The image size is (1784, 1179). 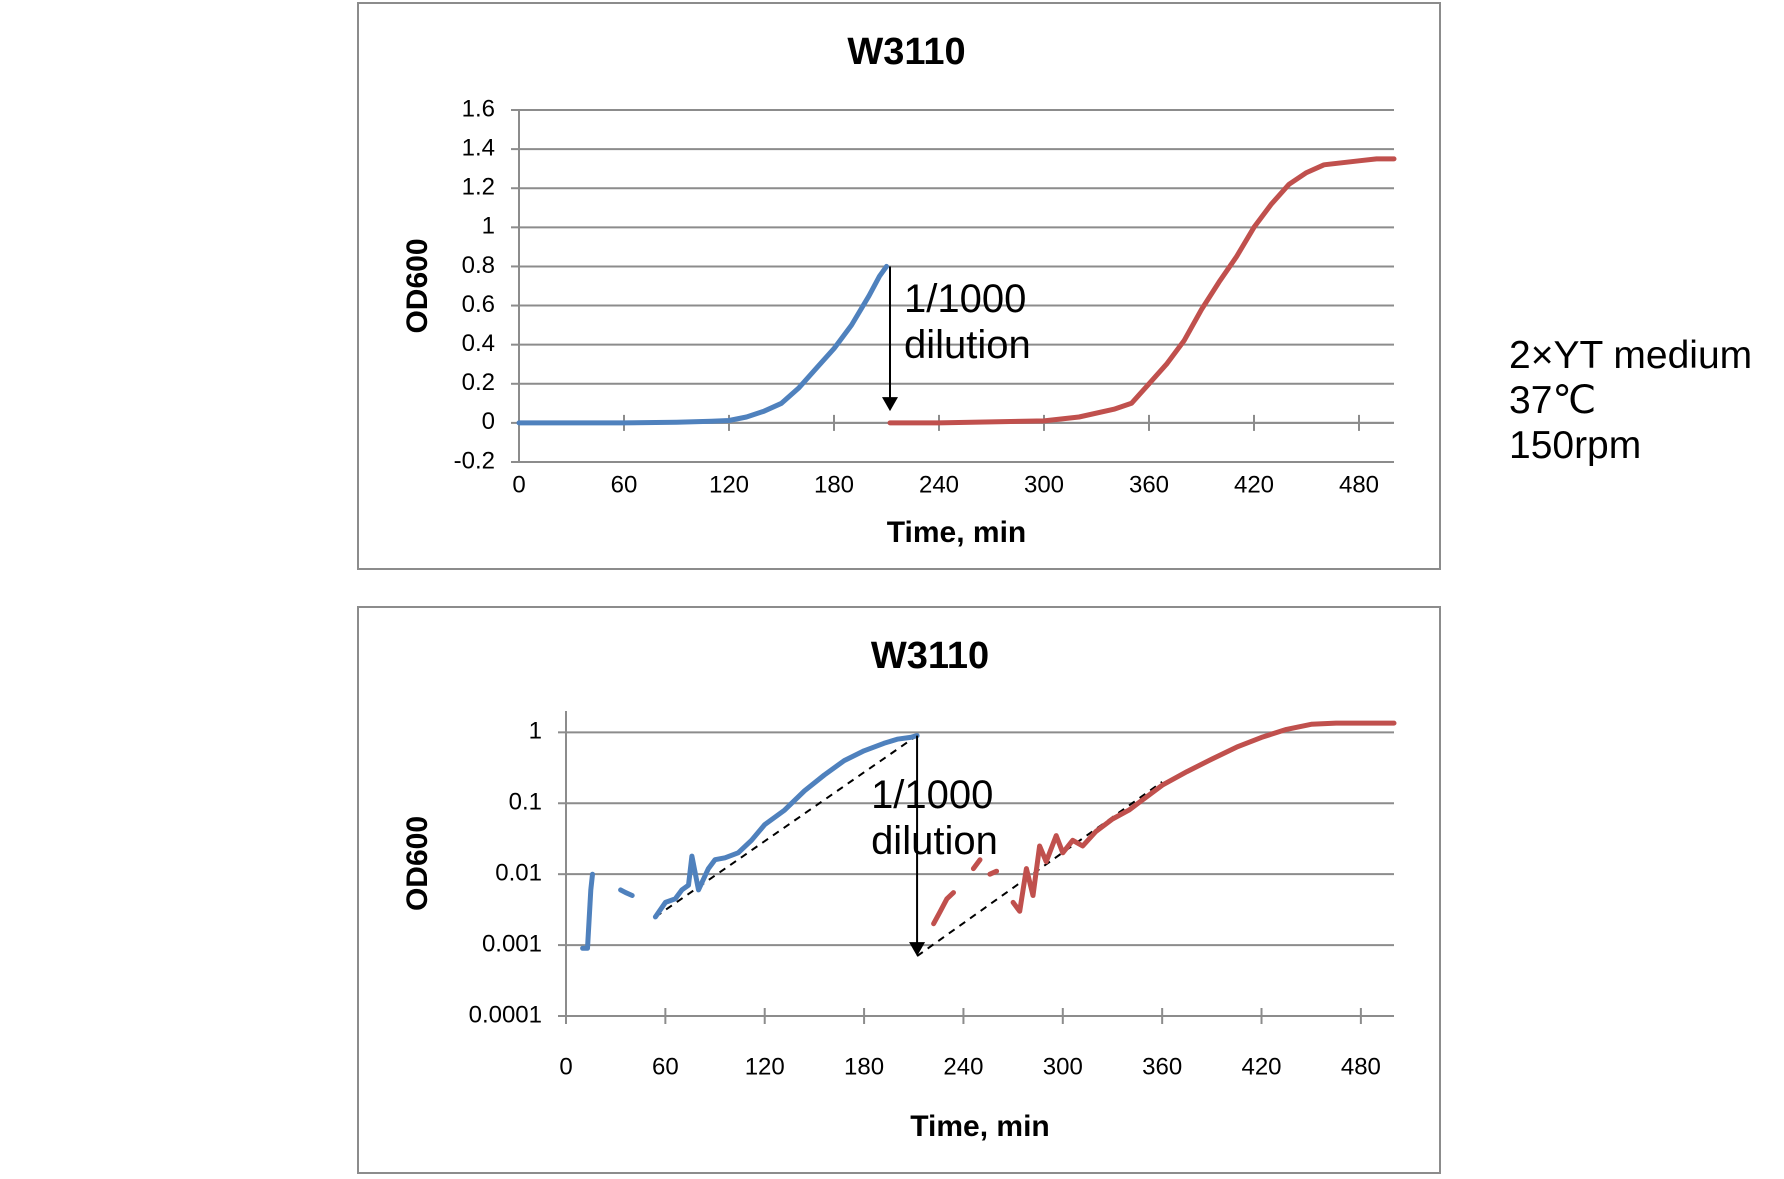 What do you see at coordinates (474, 460) in the screenshot?
I see `y-tick-label: -0.2` at bounding box center [474, 460].